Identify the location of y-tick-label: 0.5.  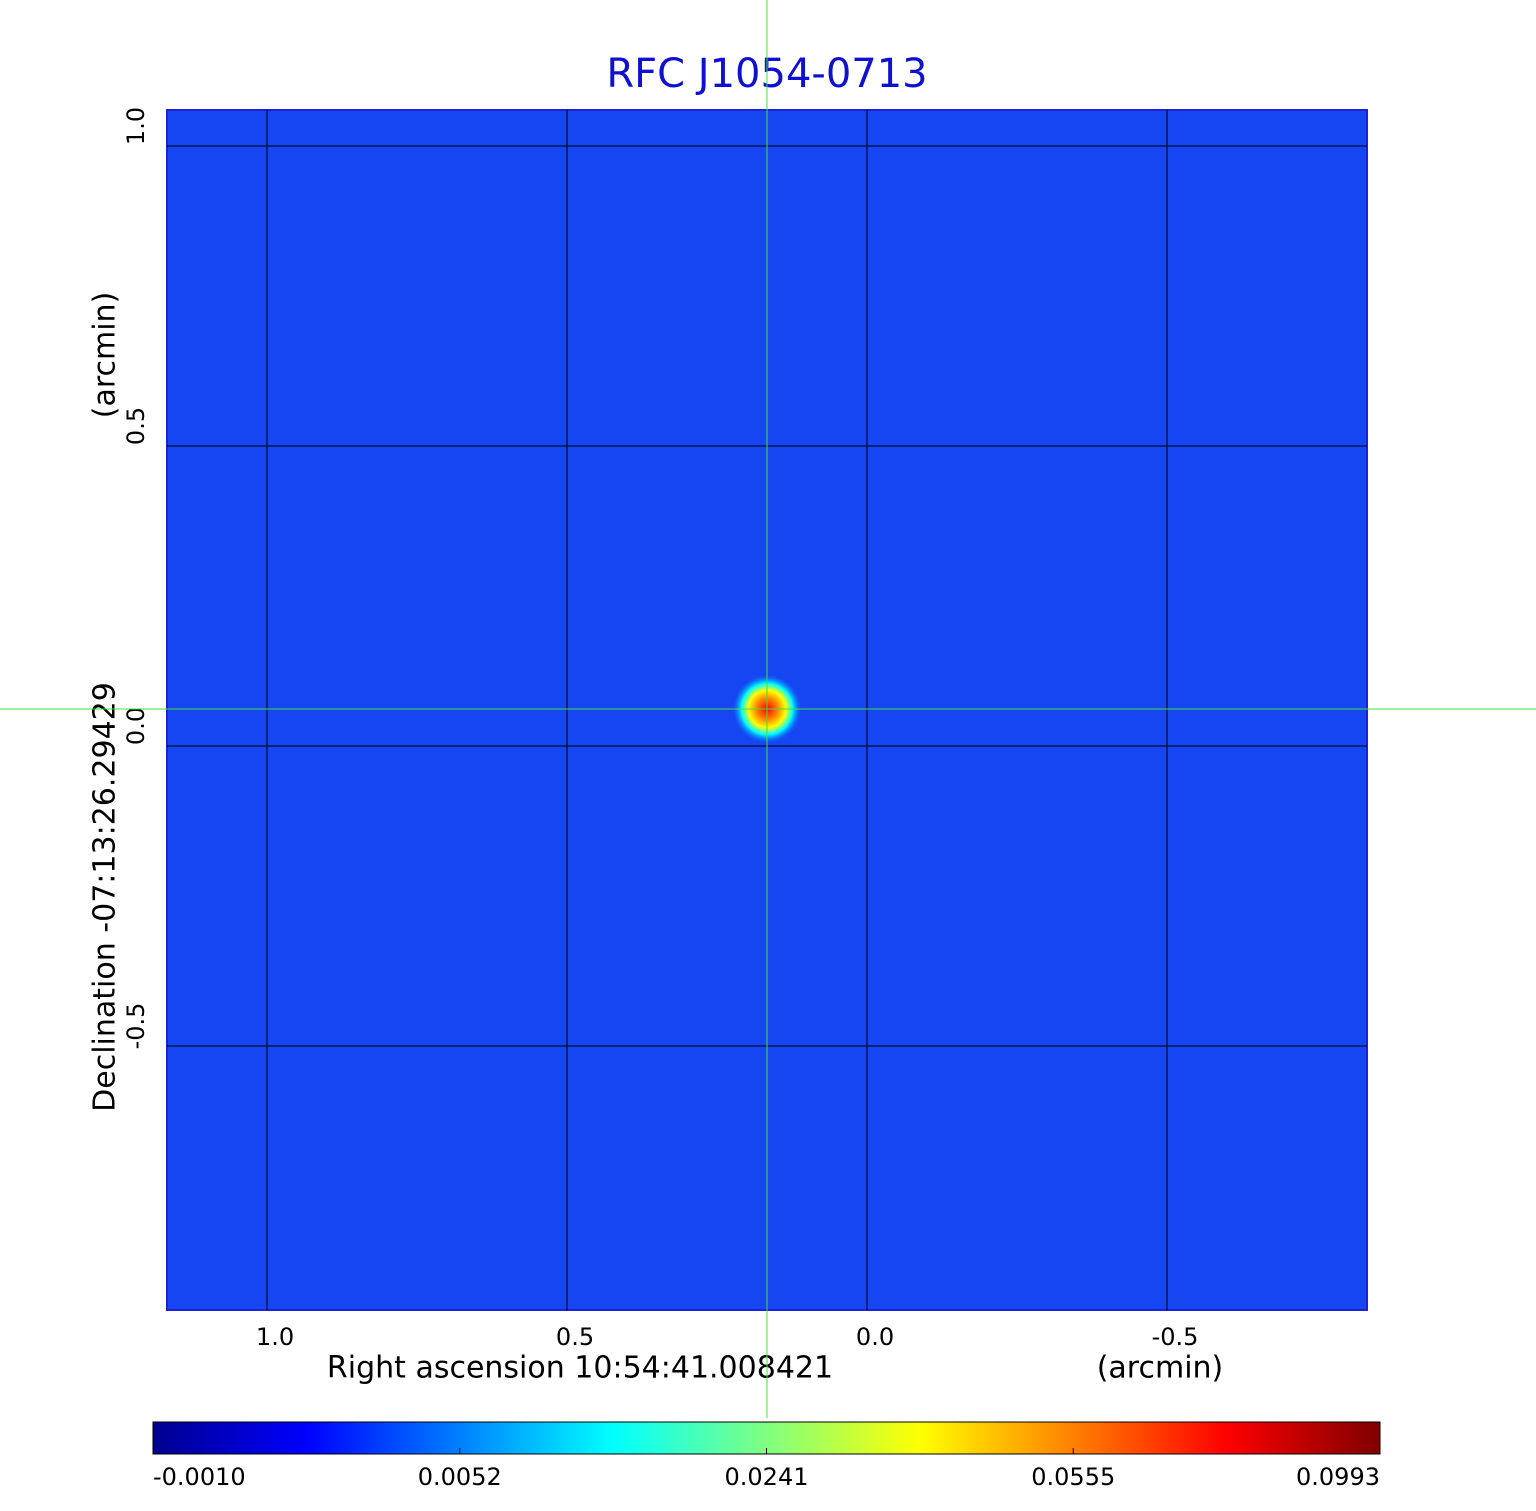
(136, 426).